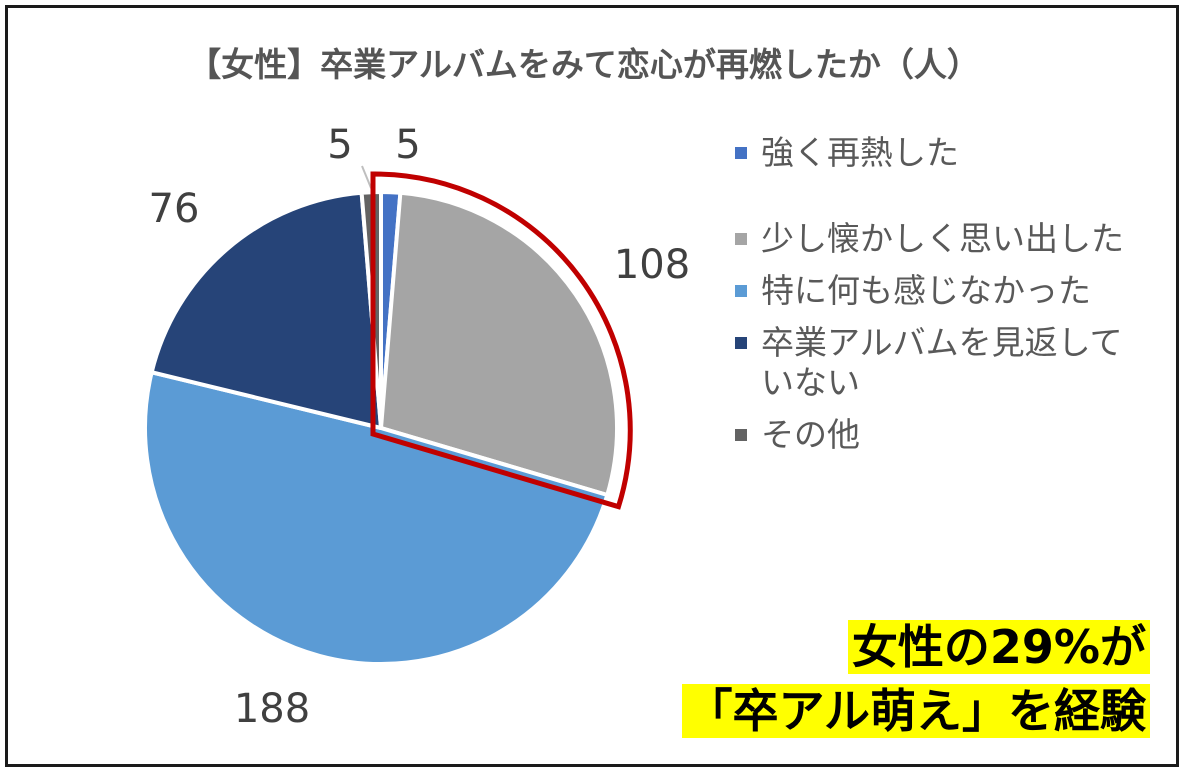 Image resolution: width=1192 pixels, height=776 pixels. Describe the element at coordinates (933, 435) in the screenshot. I see `legend-item-other: その他` at that location.